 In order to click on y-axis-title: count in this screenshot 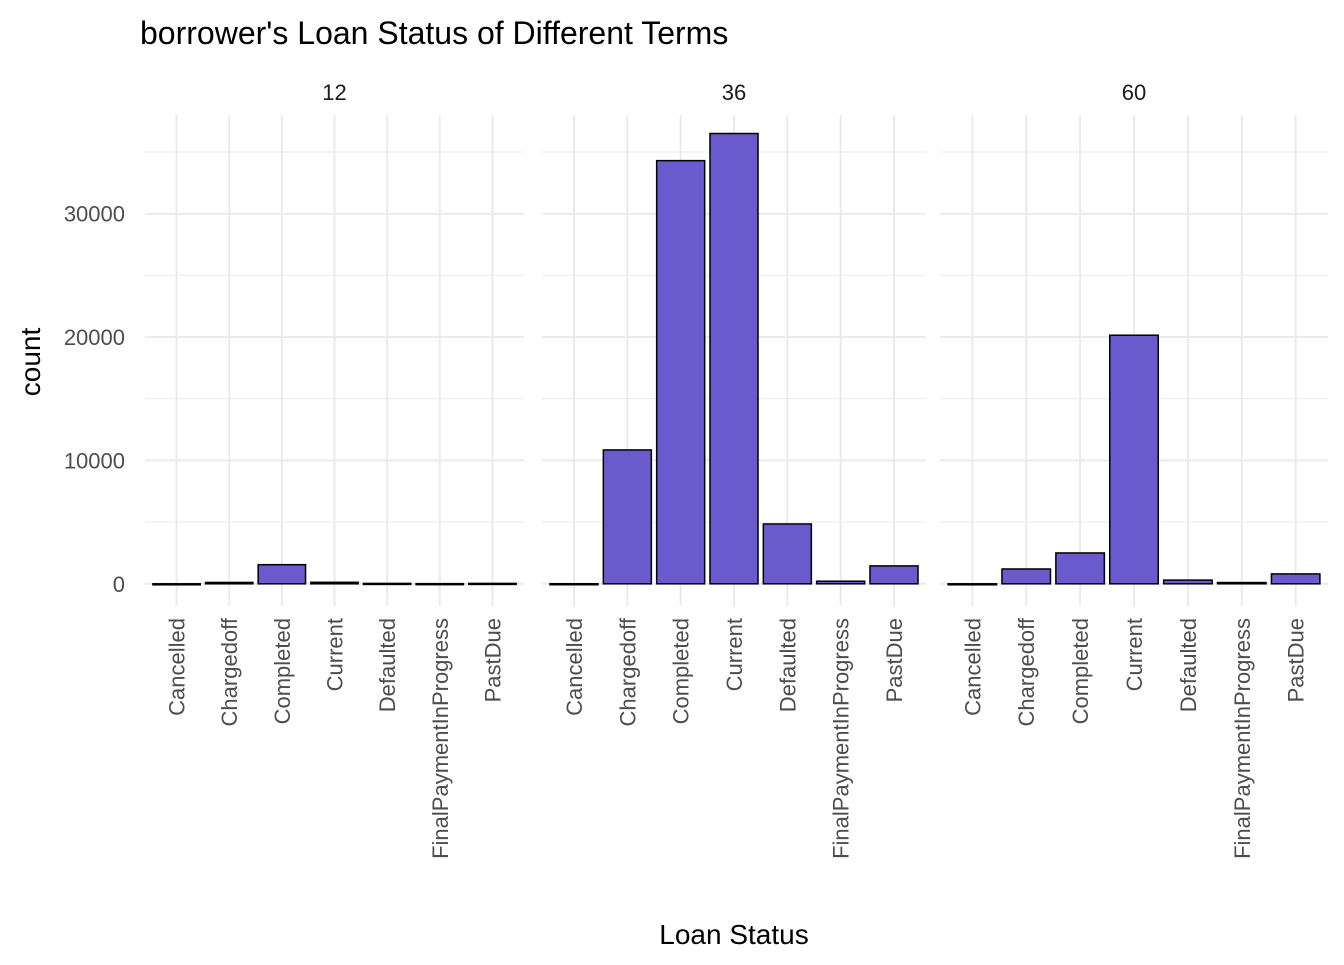, I will do `click(30, 362)`.